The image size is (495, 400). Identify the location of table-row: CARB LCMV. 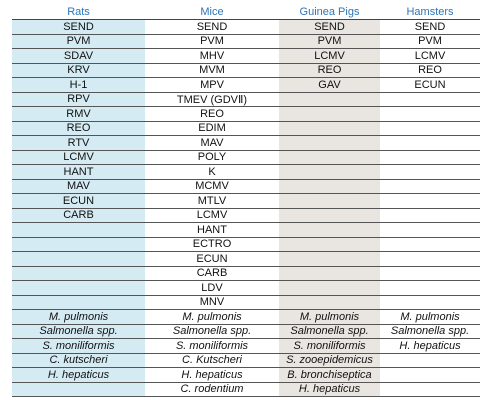
(246, 215).